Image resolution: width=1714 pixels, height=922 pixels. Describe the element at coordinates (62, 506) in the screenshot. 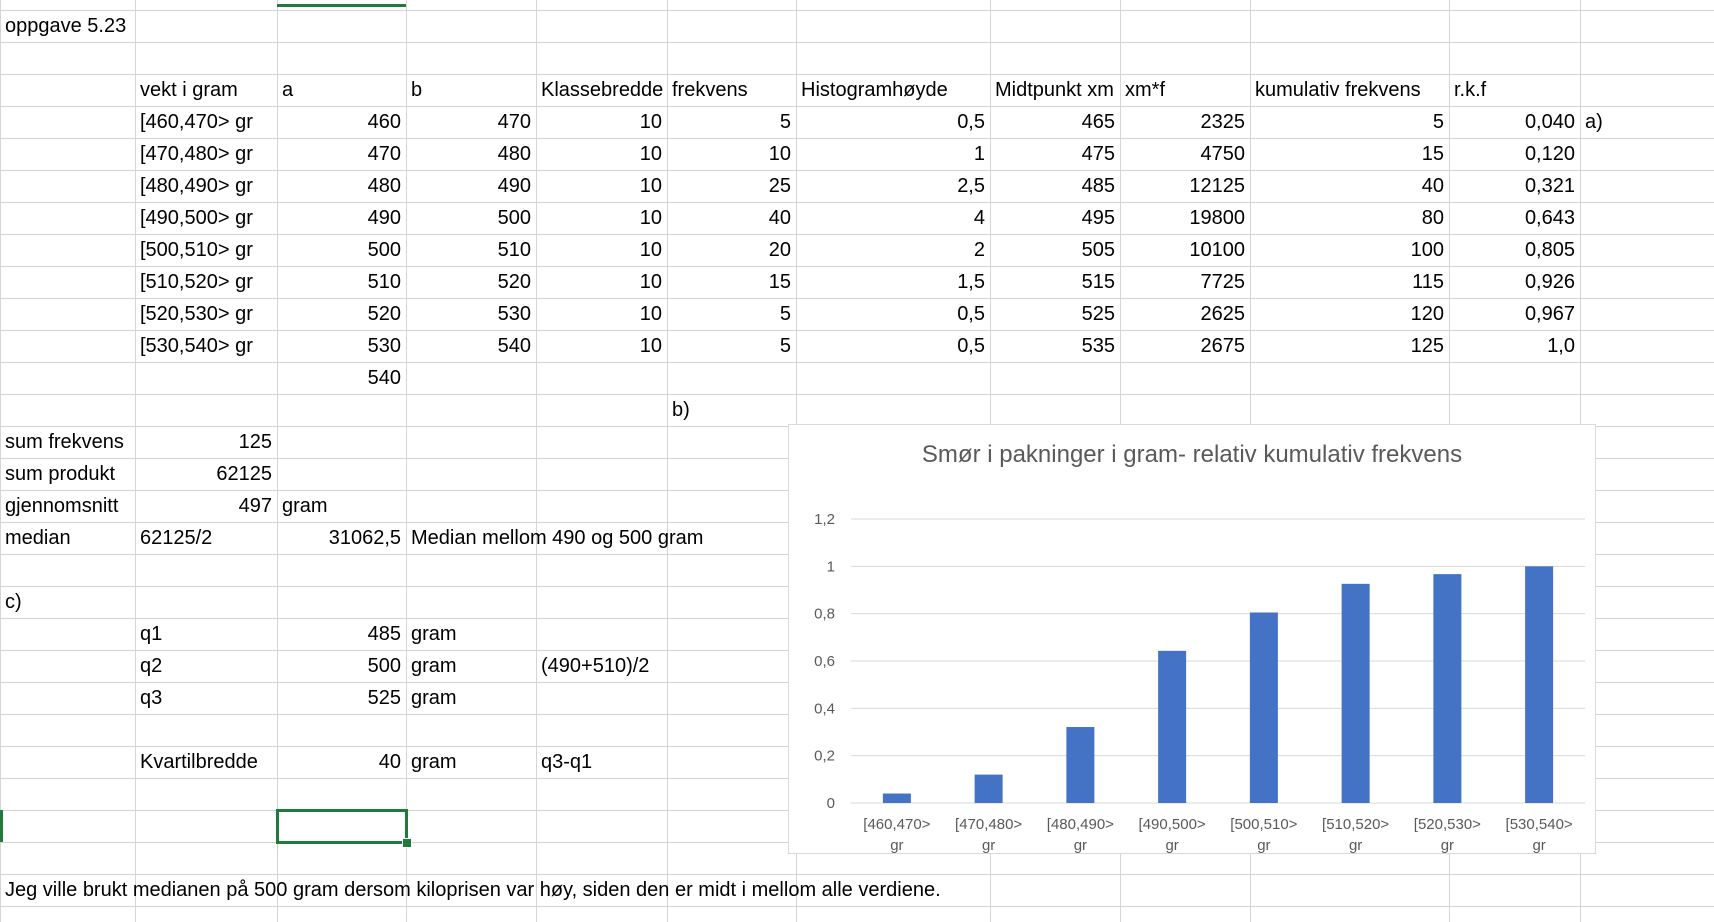

I see `cell-A16: gjennomsnitt` at that location.